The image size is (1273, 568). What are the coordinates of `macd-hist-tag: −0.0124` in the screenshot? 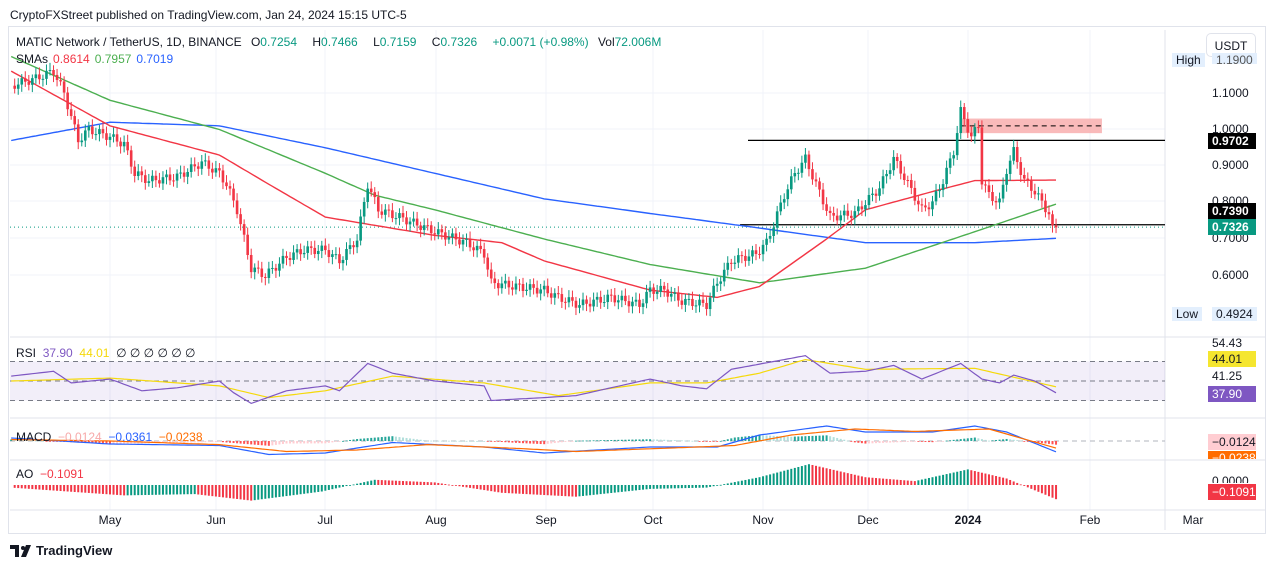 It's located at (1232, 442).